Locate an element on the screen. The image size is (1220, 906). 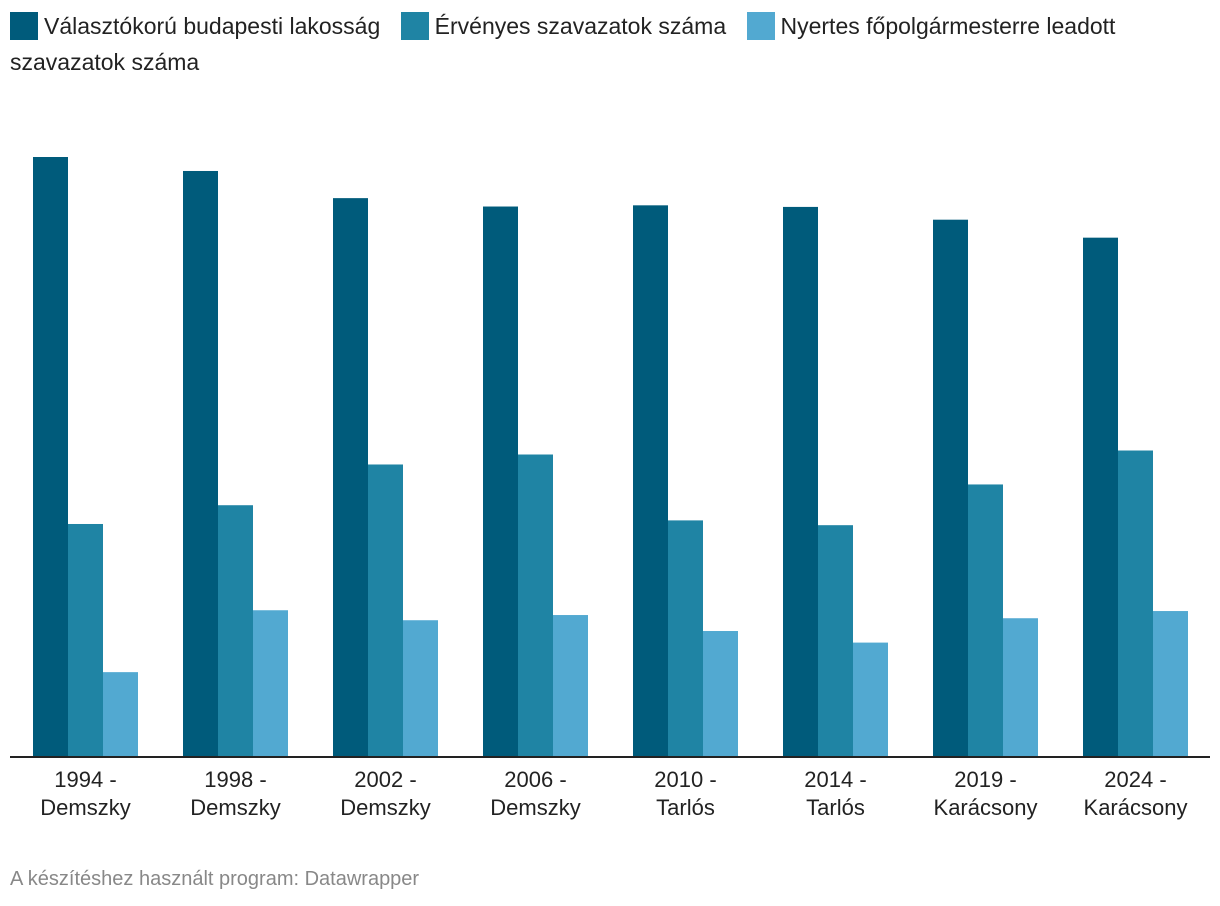
legend-label-ervenyes: Érvényes szavazatok száma is located at coordinates (580, 26).